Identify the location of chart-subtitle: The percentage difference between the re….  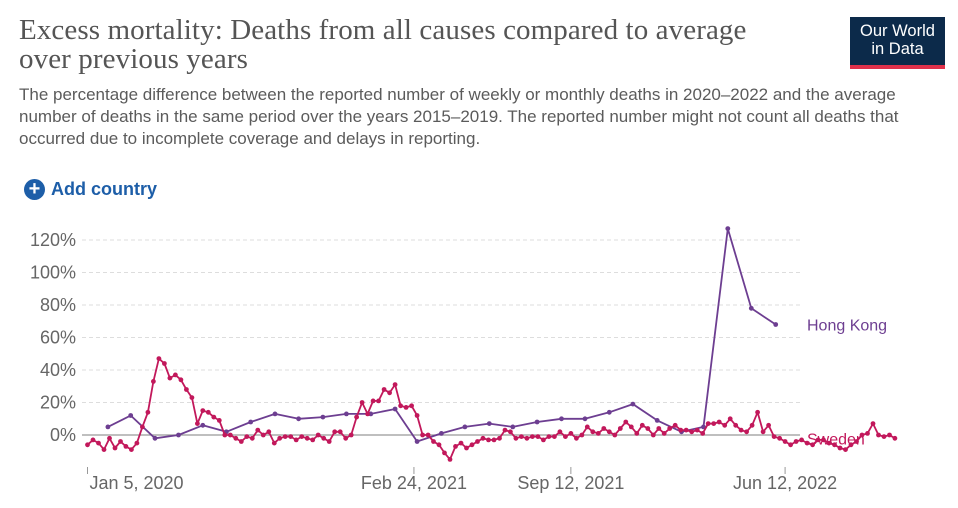
(459, 116).